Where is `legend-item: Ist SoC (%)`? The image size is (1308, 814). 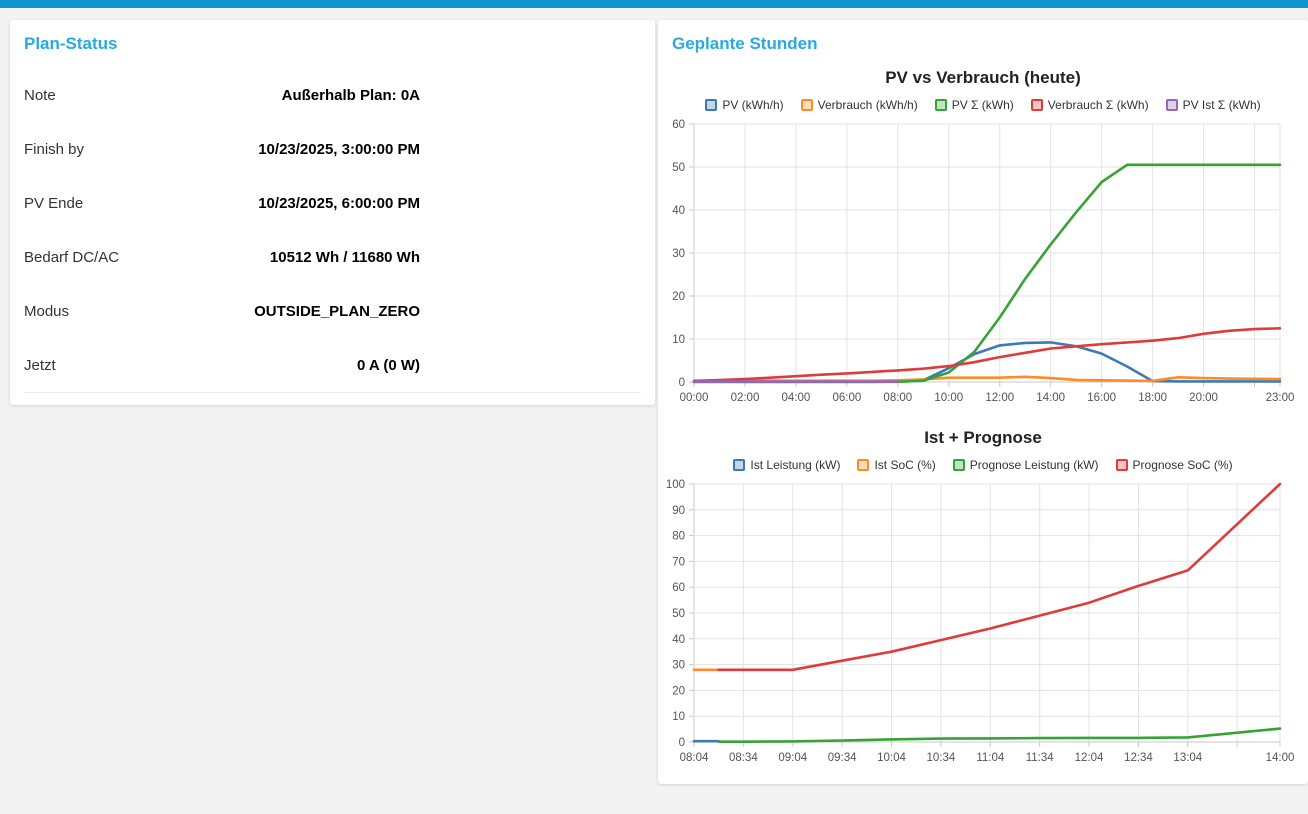
legend-item: Ist SoC (%) is located at coordinates (896, 465).